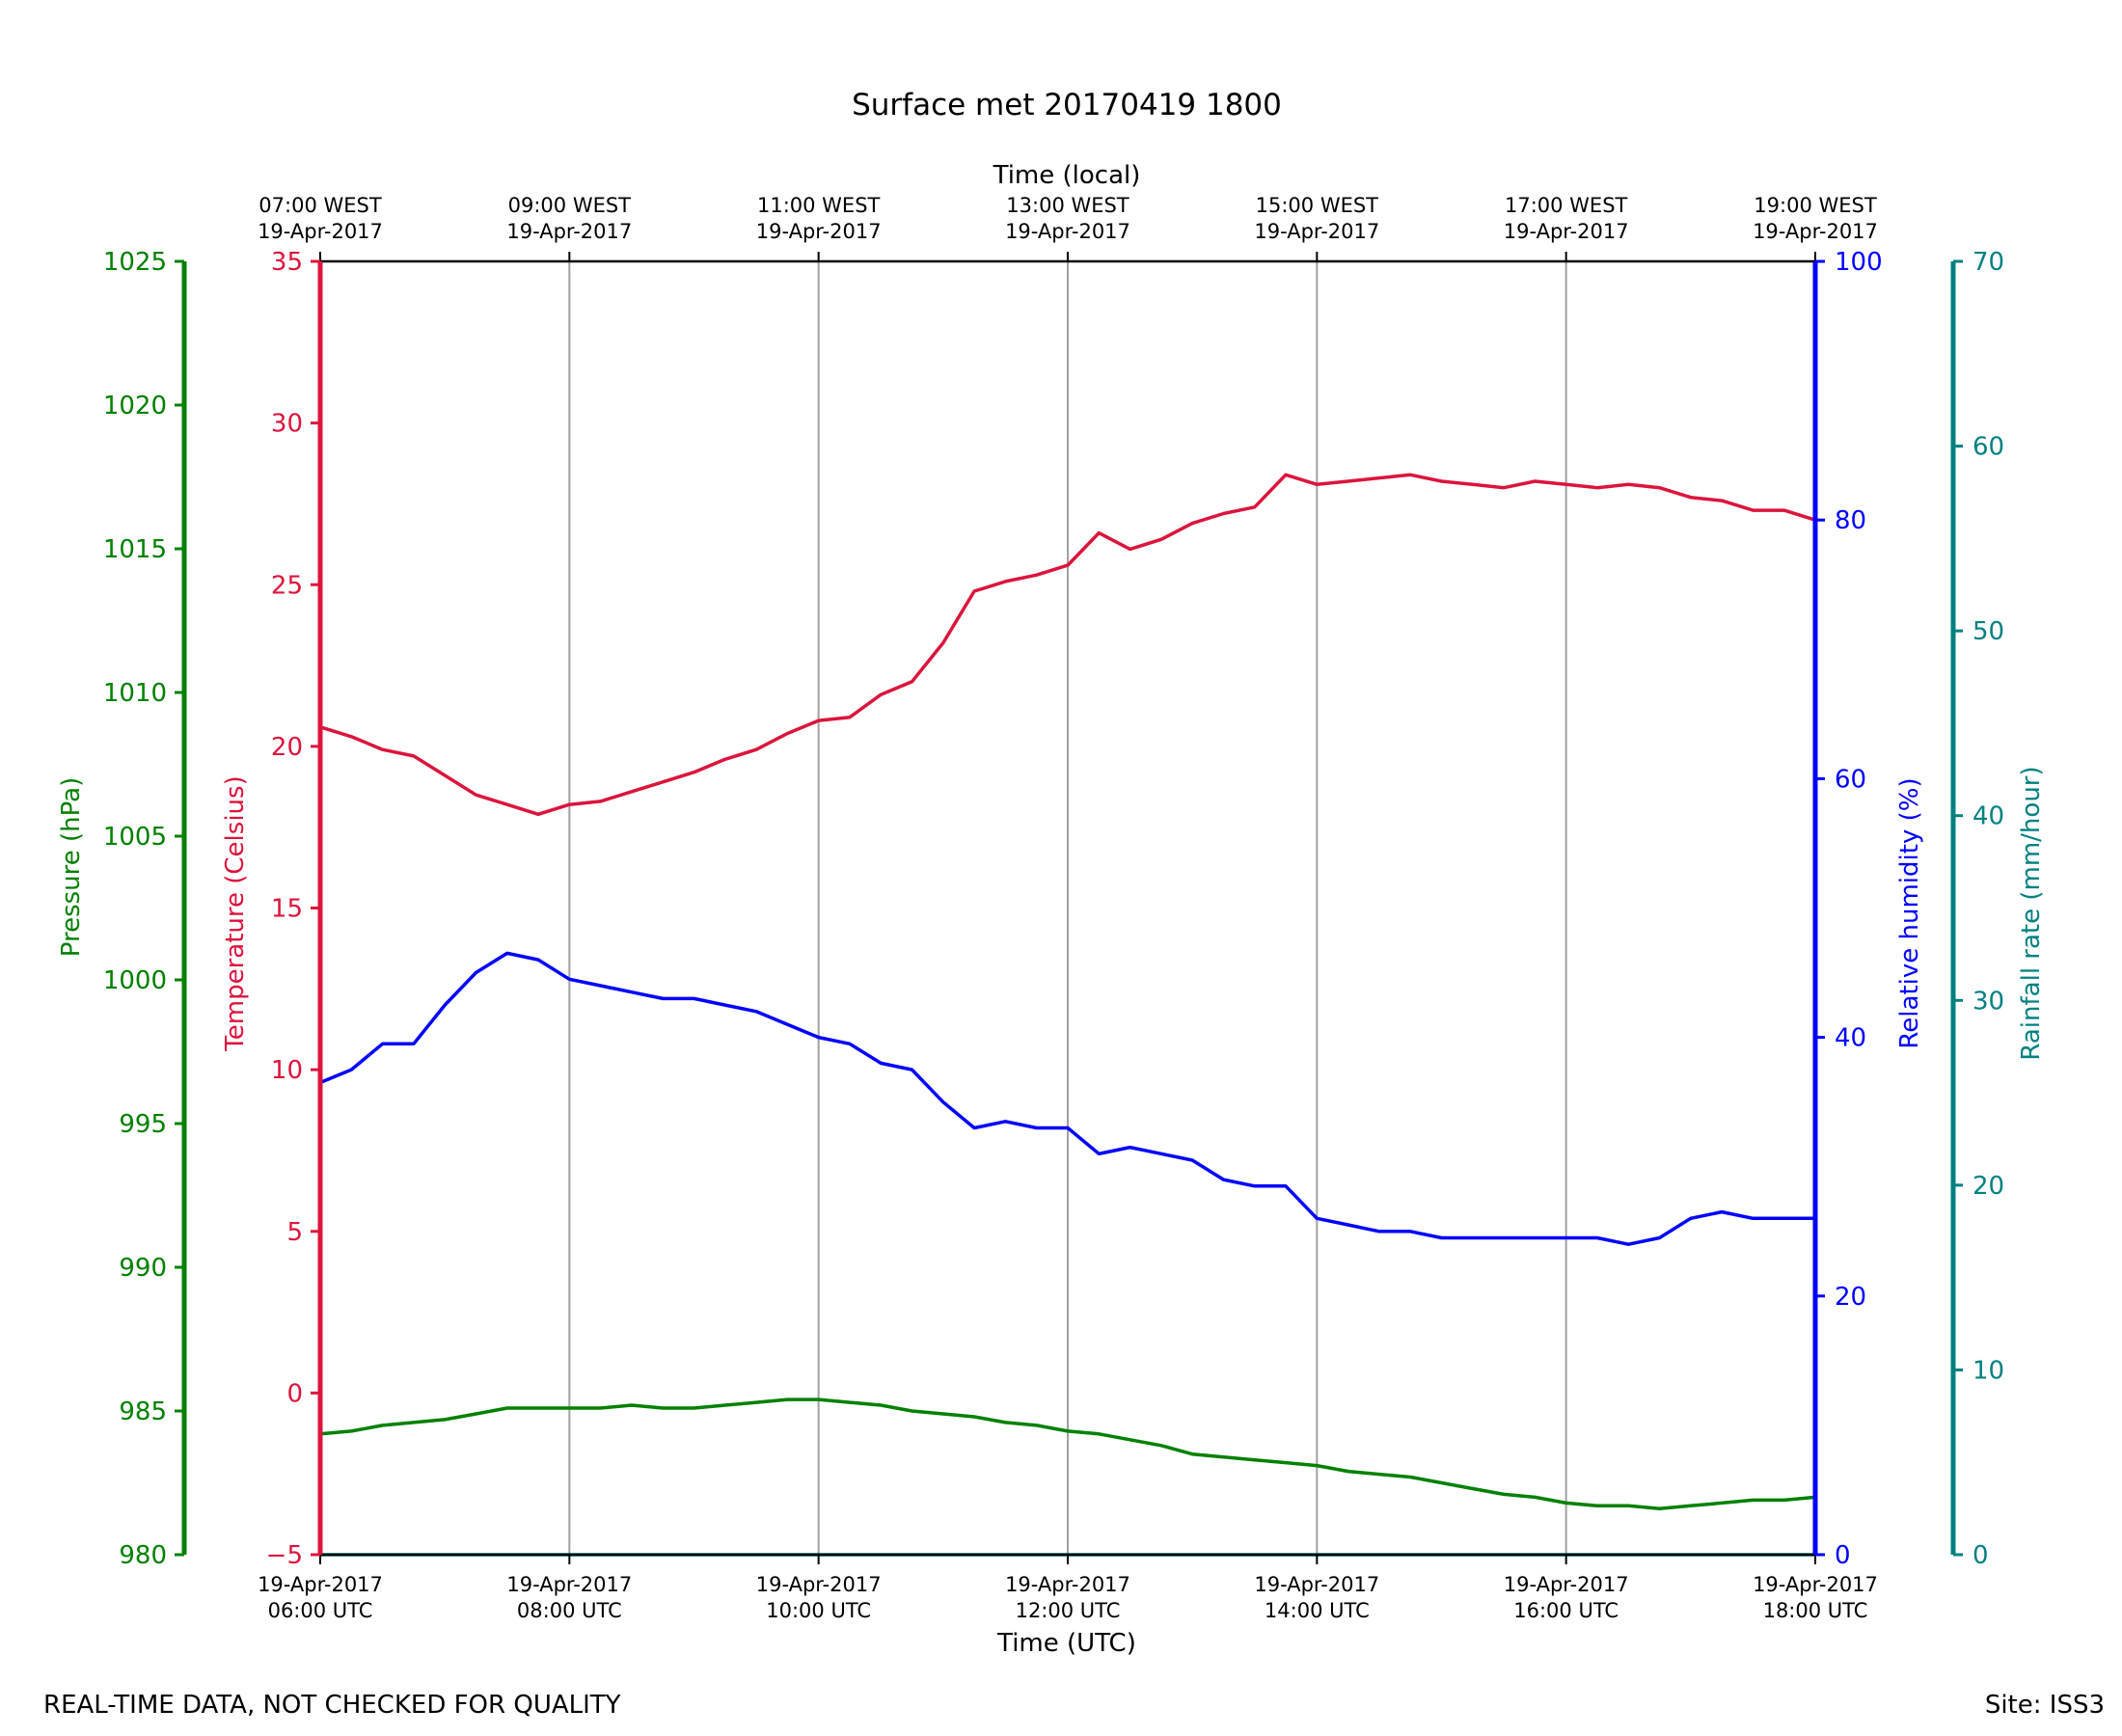 This screenshot has height=1736, width=2122. Describe the element at coordinates (1067, 1098) in the screenshot. I see `humidity-series` at that location.